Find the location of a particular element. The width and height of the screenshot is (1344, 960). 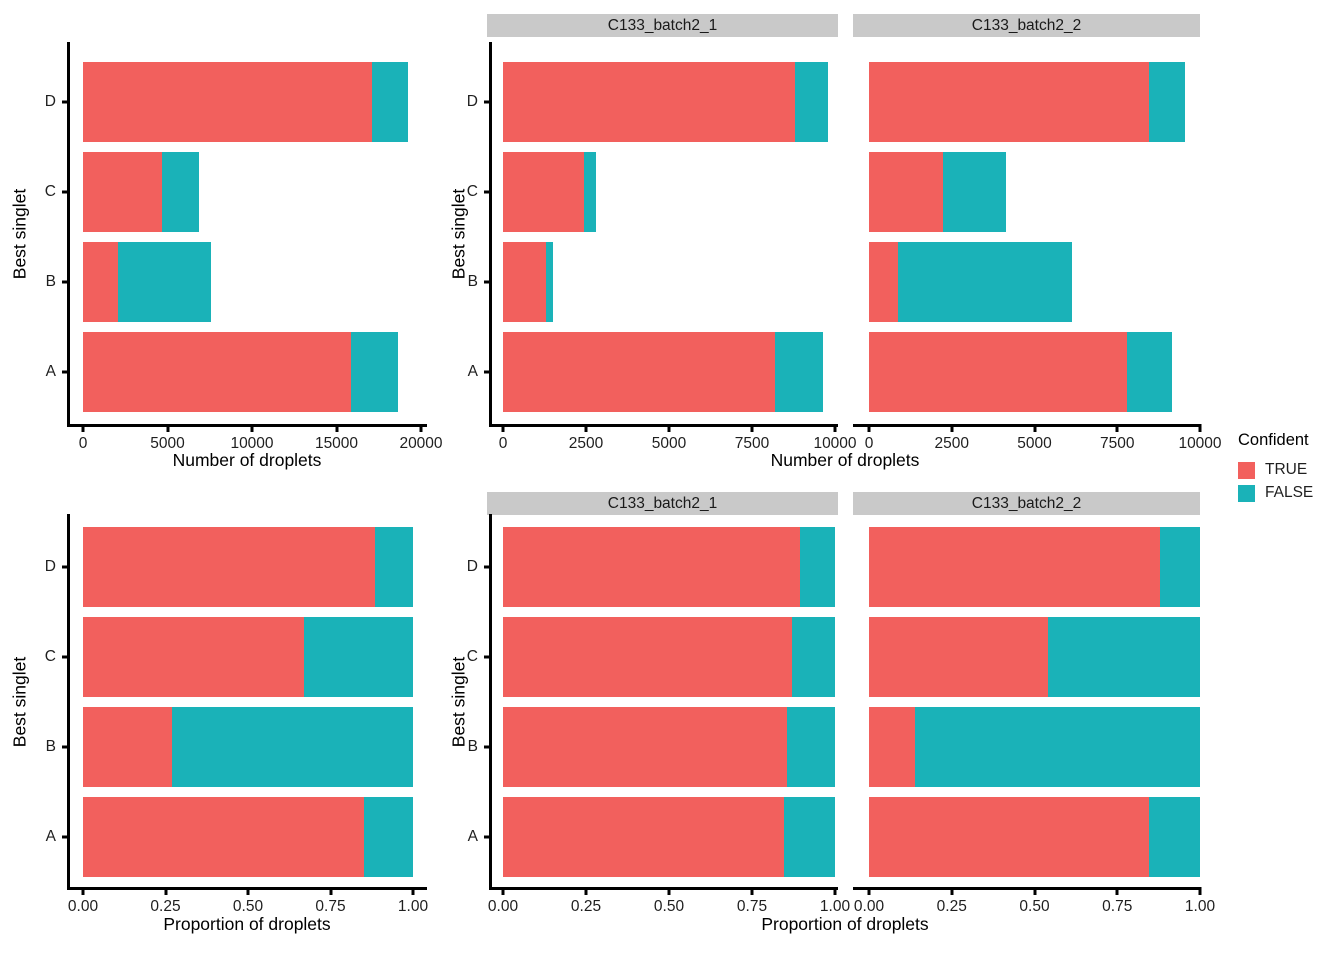

x-axis: 0 2500 5000 7500 10000 is located at coordinates (1043, 442).